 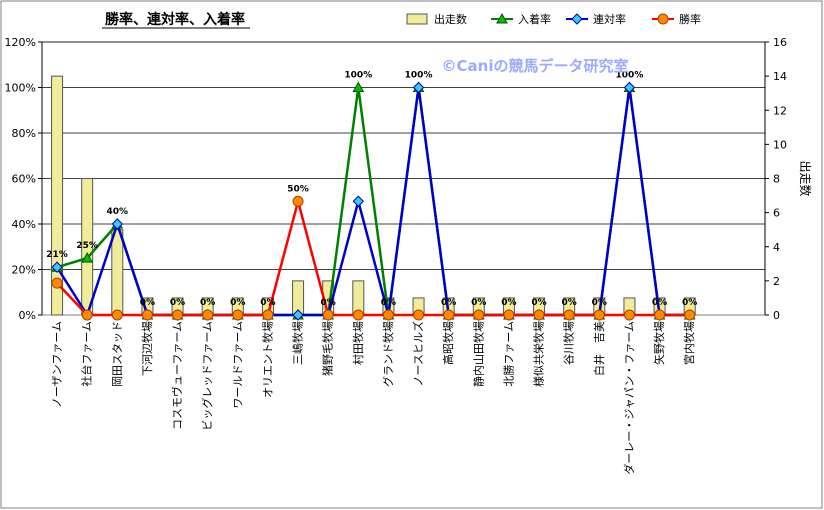 I want to click on category-label: 村田牧場, so click(x=358, y=343).